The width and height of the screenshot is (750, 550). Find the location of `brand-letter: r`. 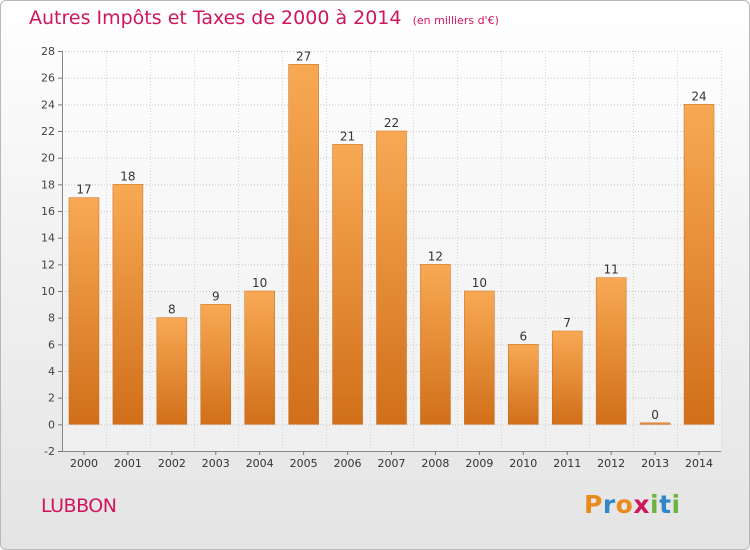

brand-letter: r is located at coordinates (609, 504).